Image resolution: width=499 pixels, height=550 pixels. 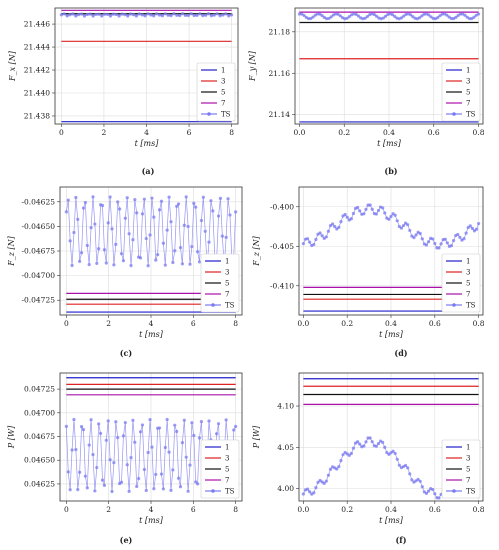 What do you see at coordinates (400, 540) in the screenshot?
I see `panel-caption: (f)` at bounding box center [400, 540].